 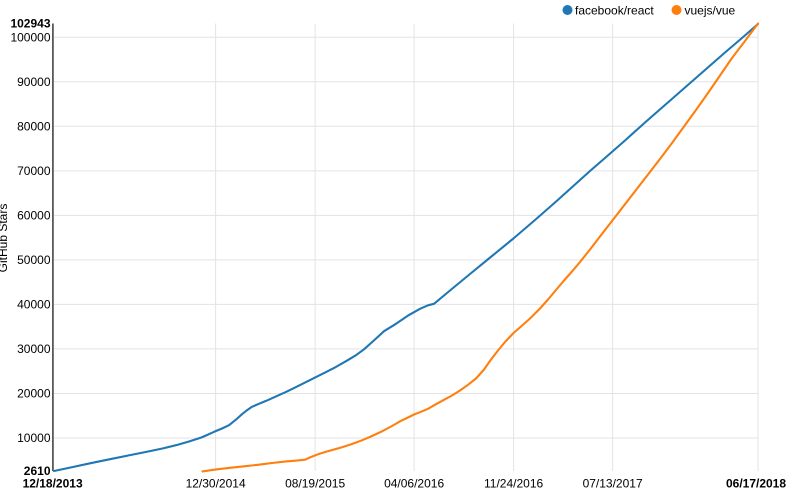 I want to click on svg-text: 06/17/2018, so click(x=756, y=484).